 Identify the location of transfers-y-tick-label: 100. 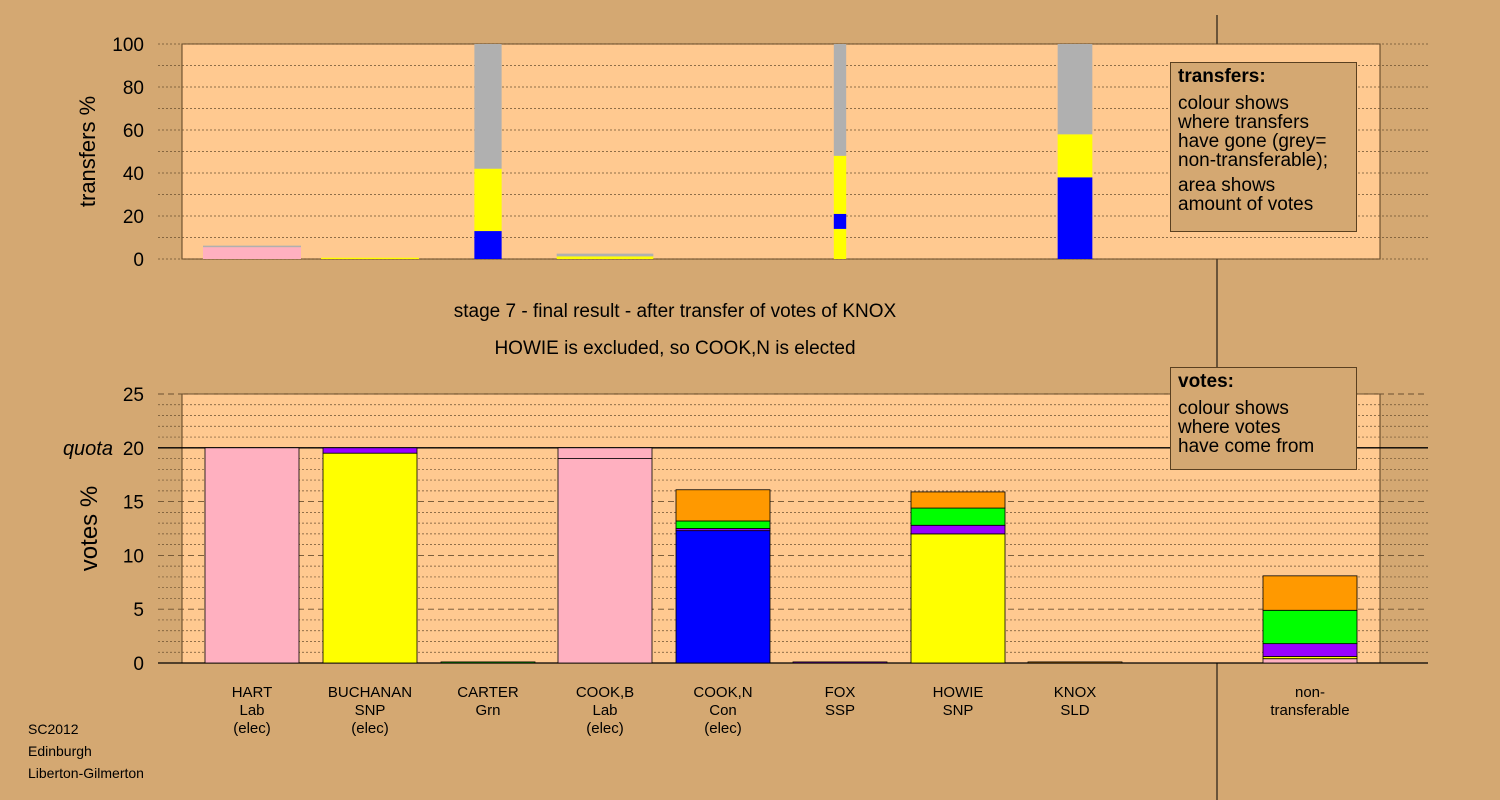
(128, 45).